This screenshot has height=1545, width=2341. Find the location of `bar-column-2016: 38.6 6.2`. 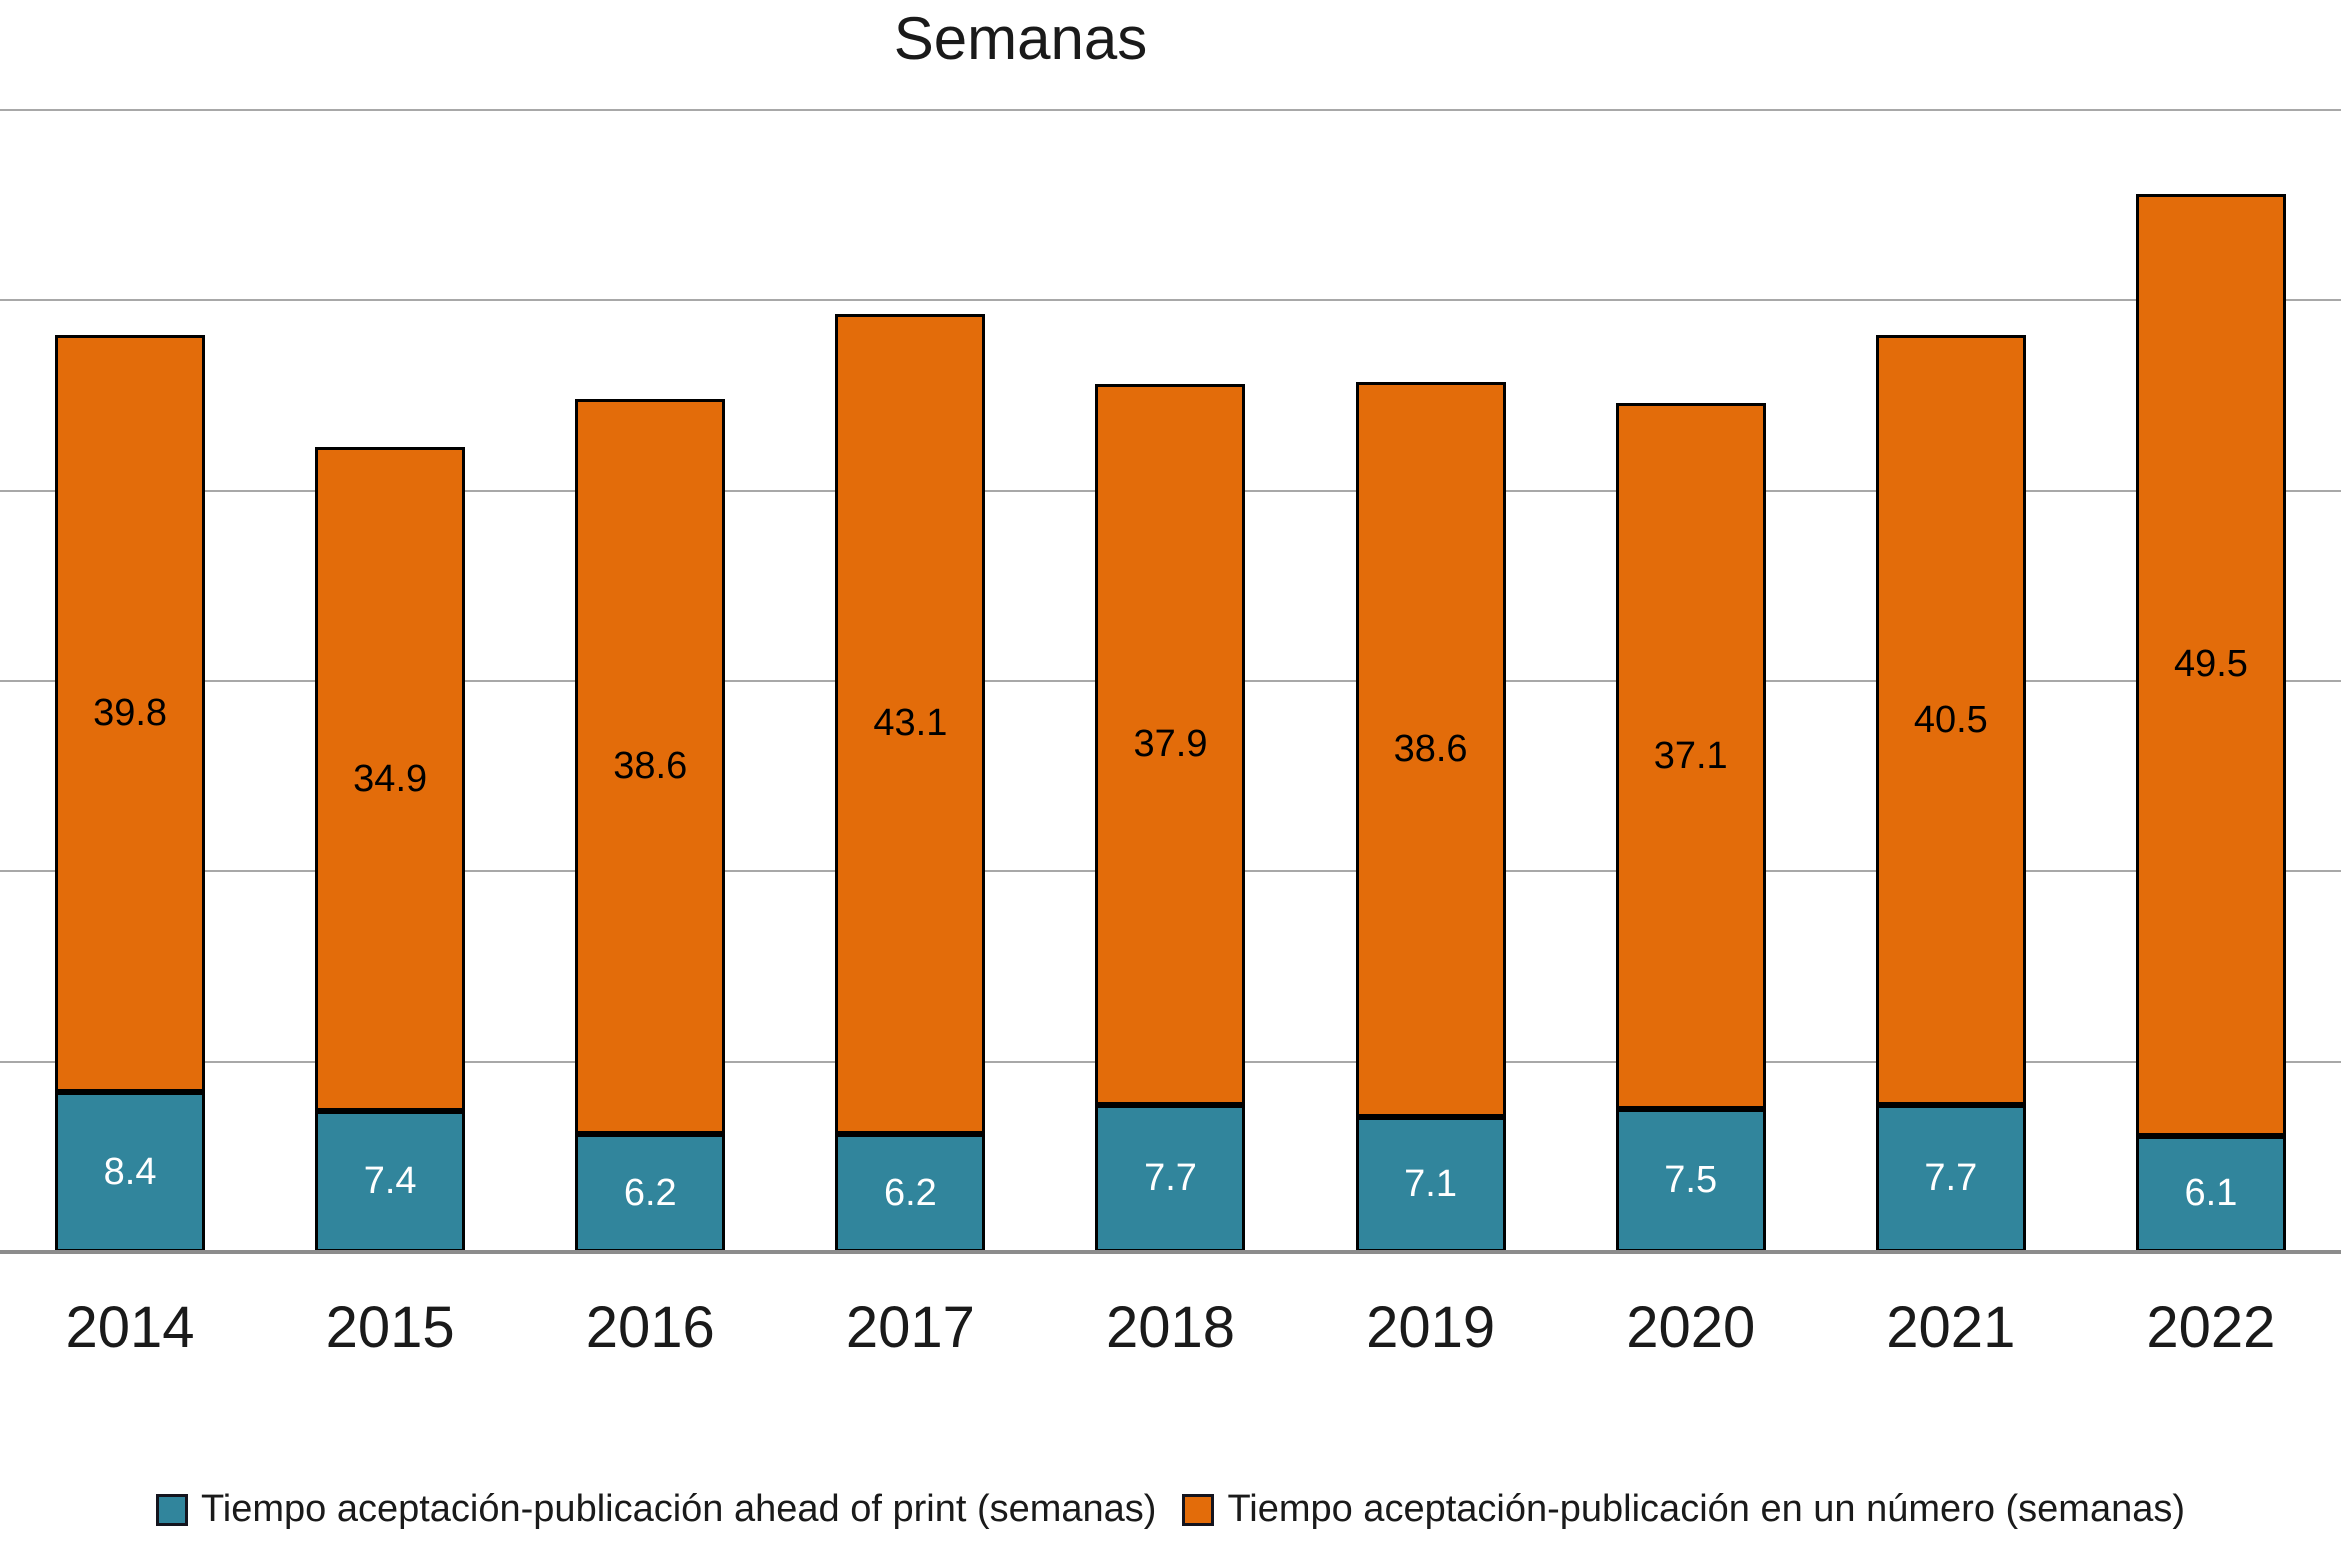

bar-column-2016: 38.6 6.2 is located at coordinates (650, 681).